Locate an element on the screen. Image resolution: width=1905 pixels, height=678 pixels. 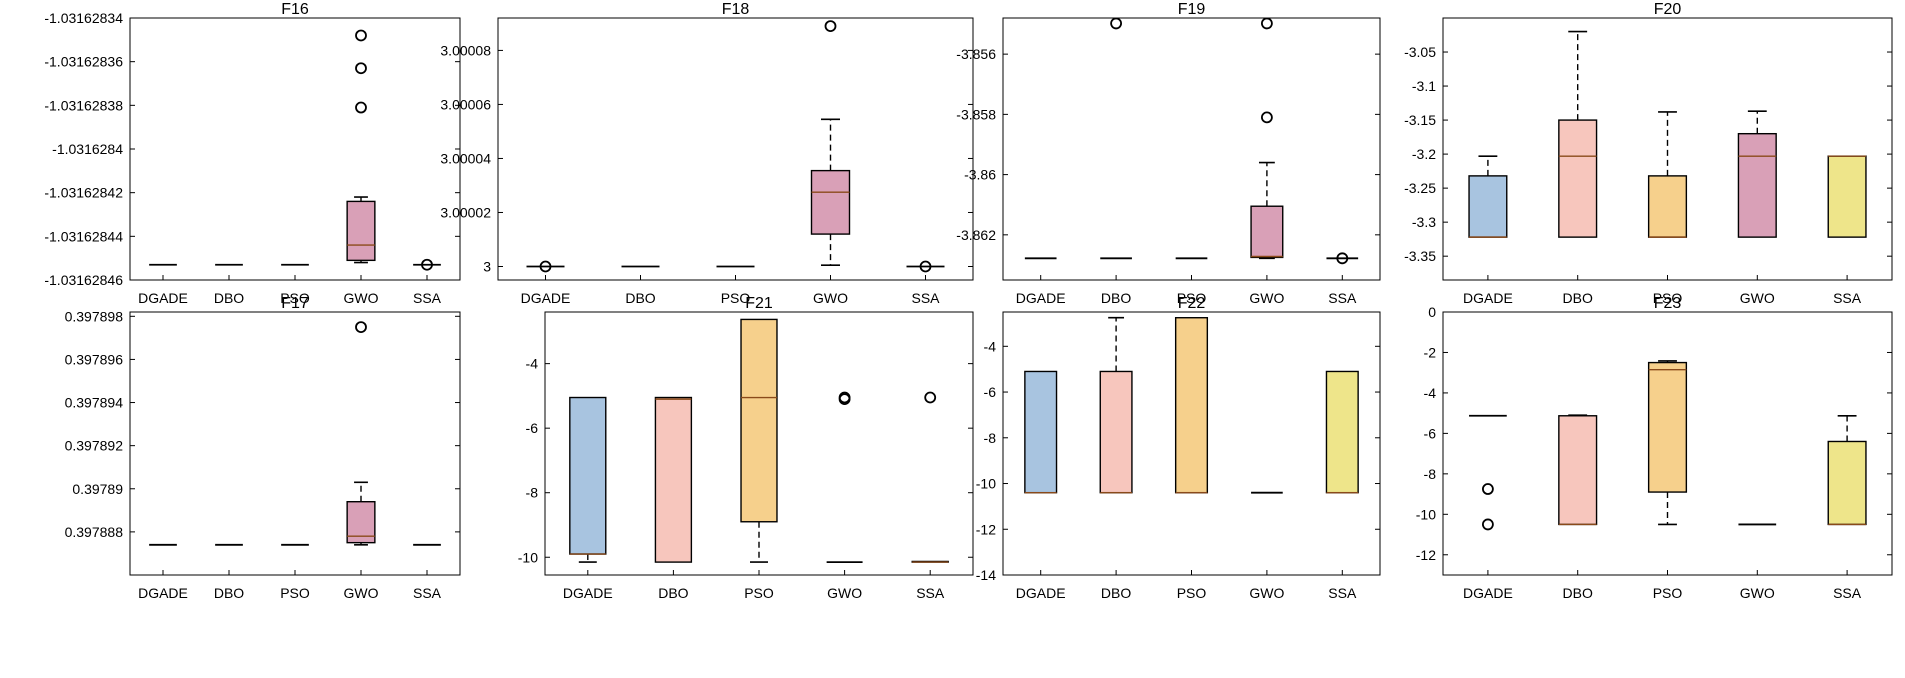
x-tick-label: GWO is located at coordinates (1757, 298).